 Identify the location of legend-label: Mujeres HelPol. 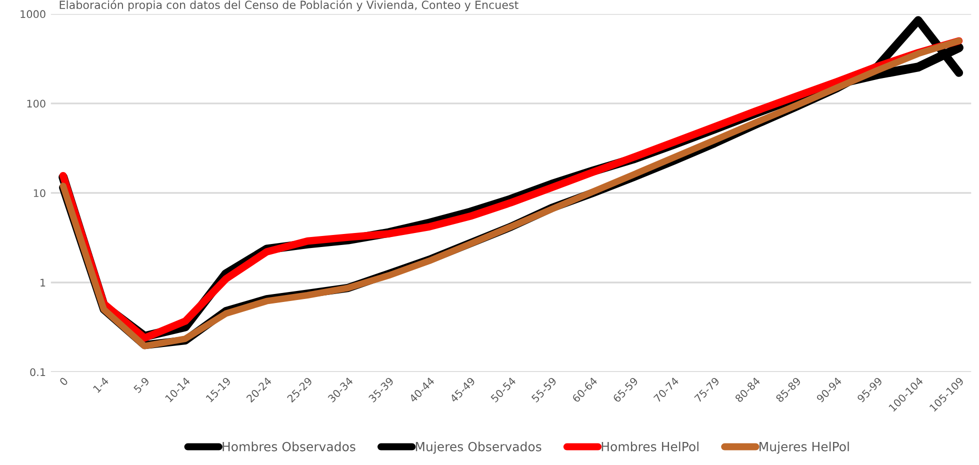
(804, 448).